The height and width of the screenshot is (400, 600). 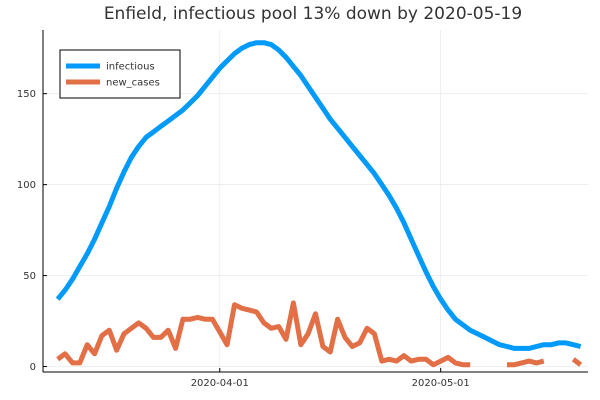 What do you see at coordinates (26, 185) in the screenshot?
I see `y-tick-label: 100` at bounding box center [26, 185].